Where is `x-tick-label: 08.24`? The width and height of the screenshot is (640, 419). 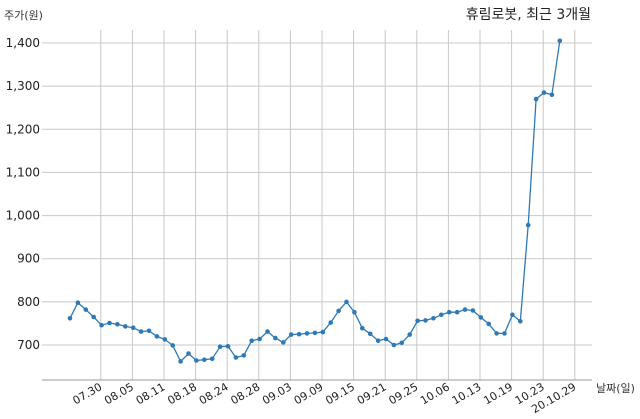
x-tick-label: 08.24 is located at coordinates (214, 393).